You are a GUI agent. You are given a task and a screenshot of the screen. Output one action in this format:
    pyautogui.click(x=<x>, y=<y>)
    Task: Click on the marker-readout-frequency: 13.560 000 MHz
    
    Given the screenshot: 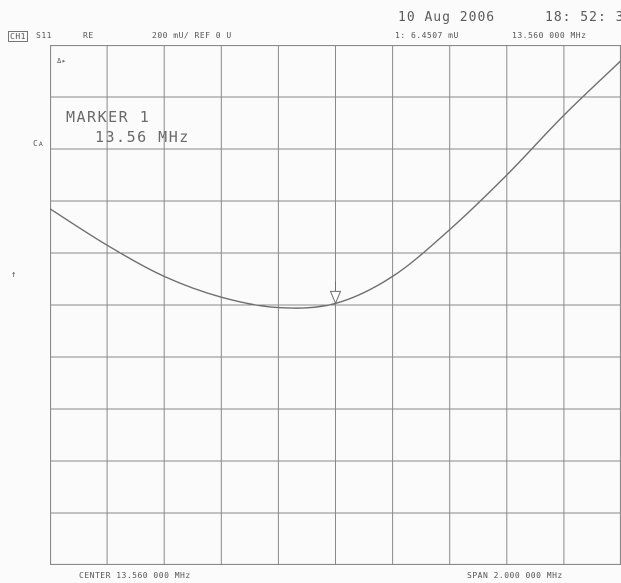 What is the action you would take?
    pyautogui.click(x=549, y=35)
    